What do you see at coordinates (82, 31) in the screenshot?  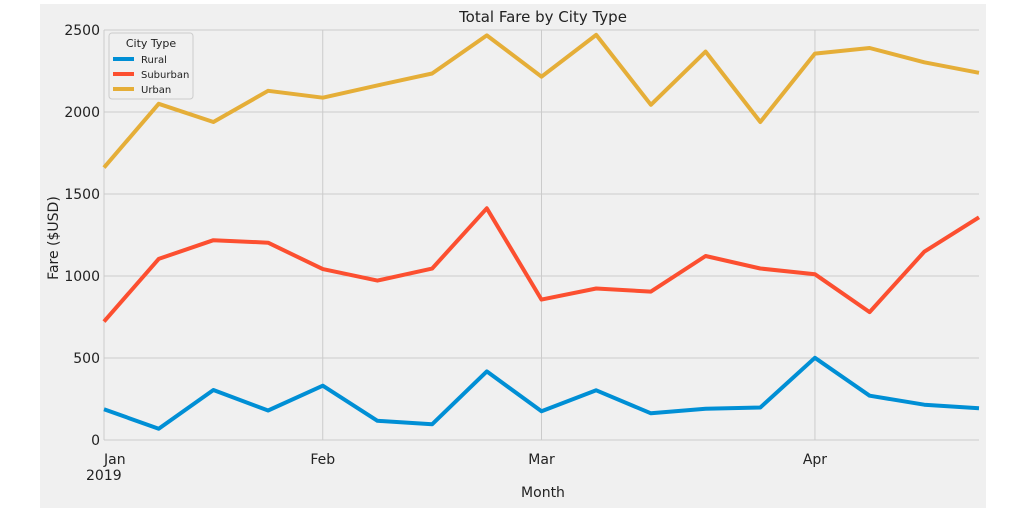 I see `y-tick-label: 2500` at bounding box center [82, 31].